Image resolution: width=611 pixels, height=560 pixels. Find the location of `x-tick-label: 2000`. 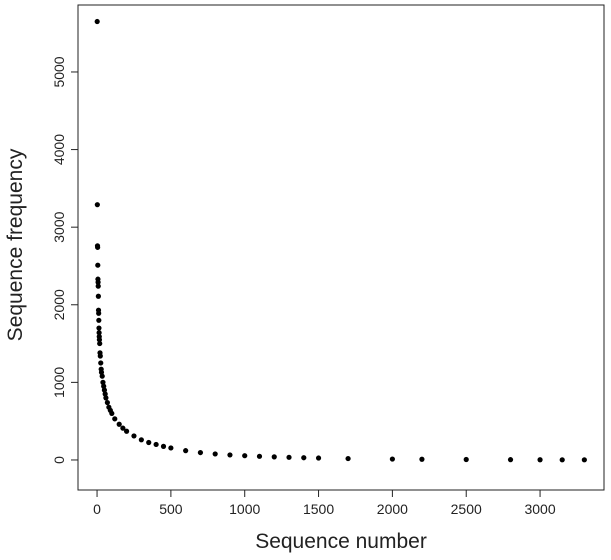

x-tick-label: 2000 is located at coordinates (392, 509).